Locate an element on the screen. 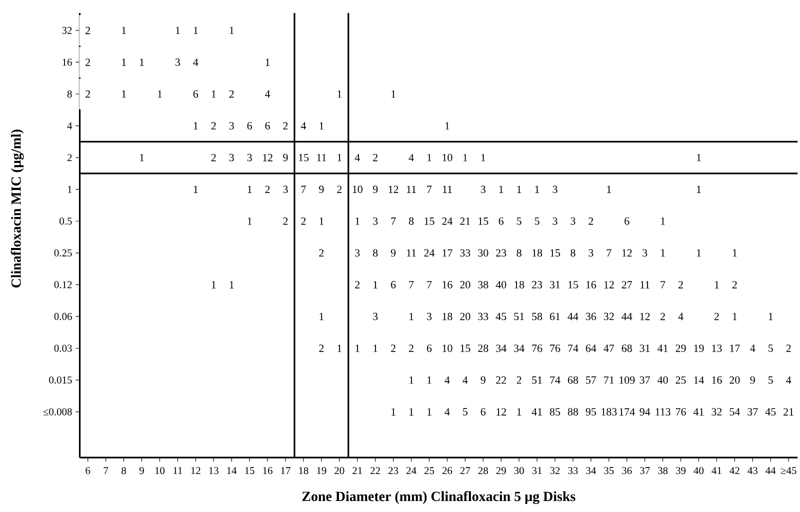 The width and height of the screenshot is (800, 512). x-tick-label: 40 is located at coordinates (699, 470).